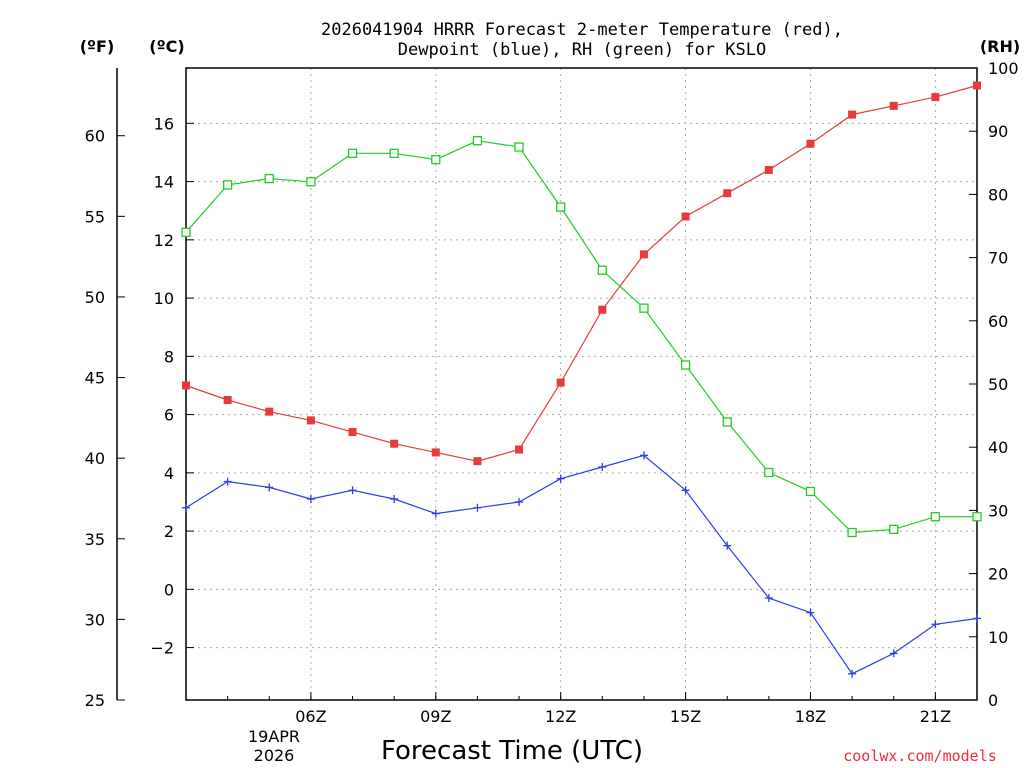 This screenshot has width=1024, height=768. I want to click on fahrenheit-tick-label: 35, so click(95, 539).